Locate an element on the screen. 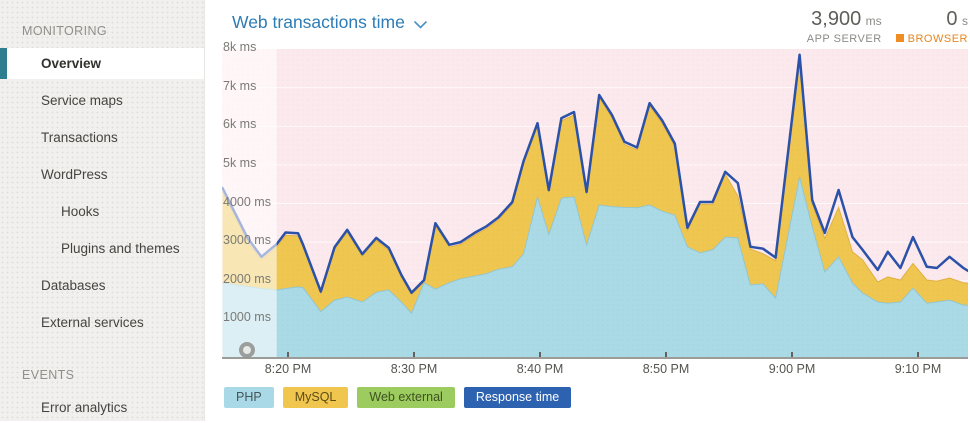 The width and height of the screenshot is (970, 423). sidebar-item-external-services: External services is located at coordinates (92, 322).